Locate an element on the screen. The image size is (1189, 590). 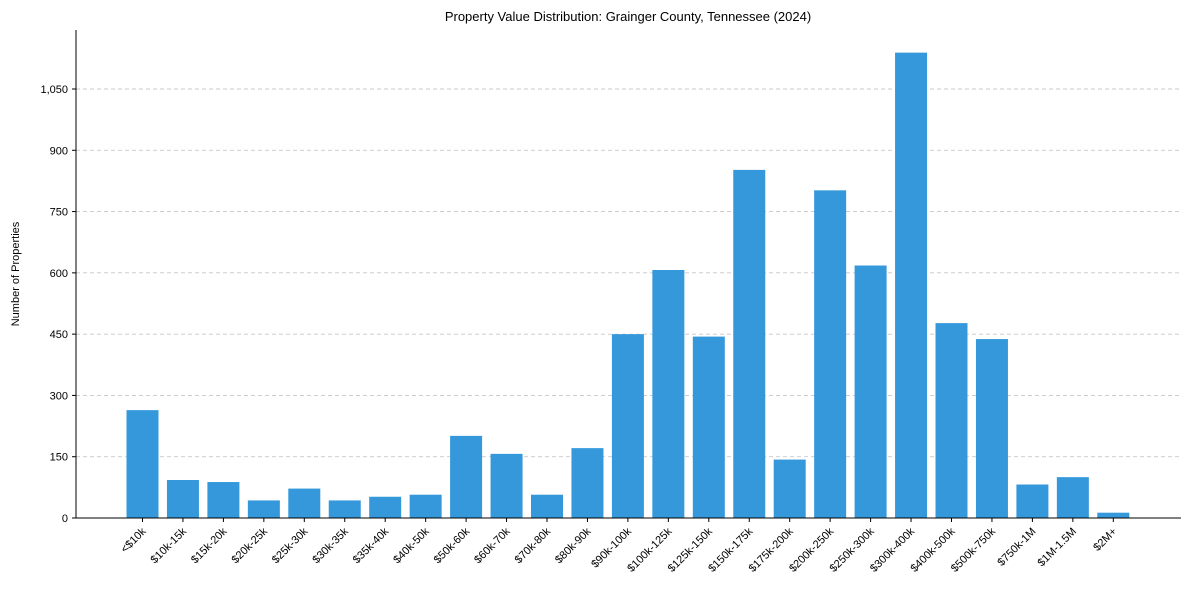
x-tick-label: $40k-50k is located at coordinates (411, 545).